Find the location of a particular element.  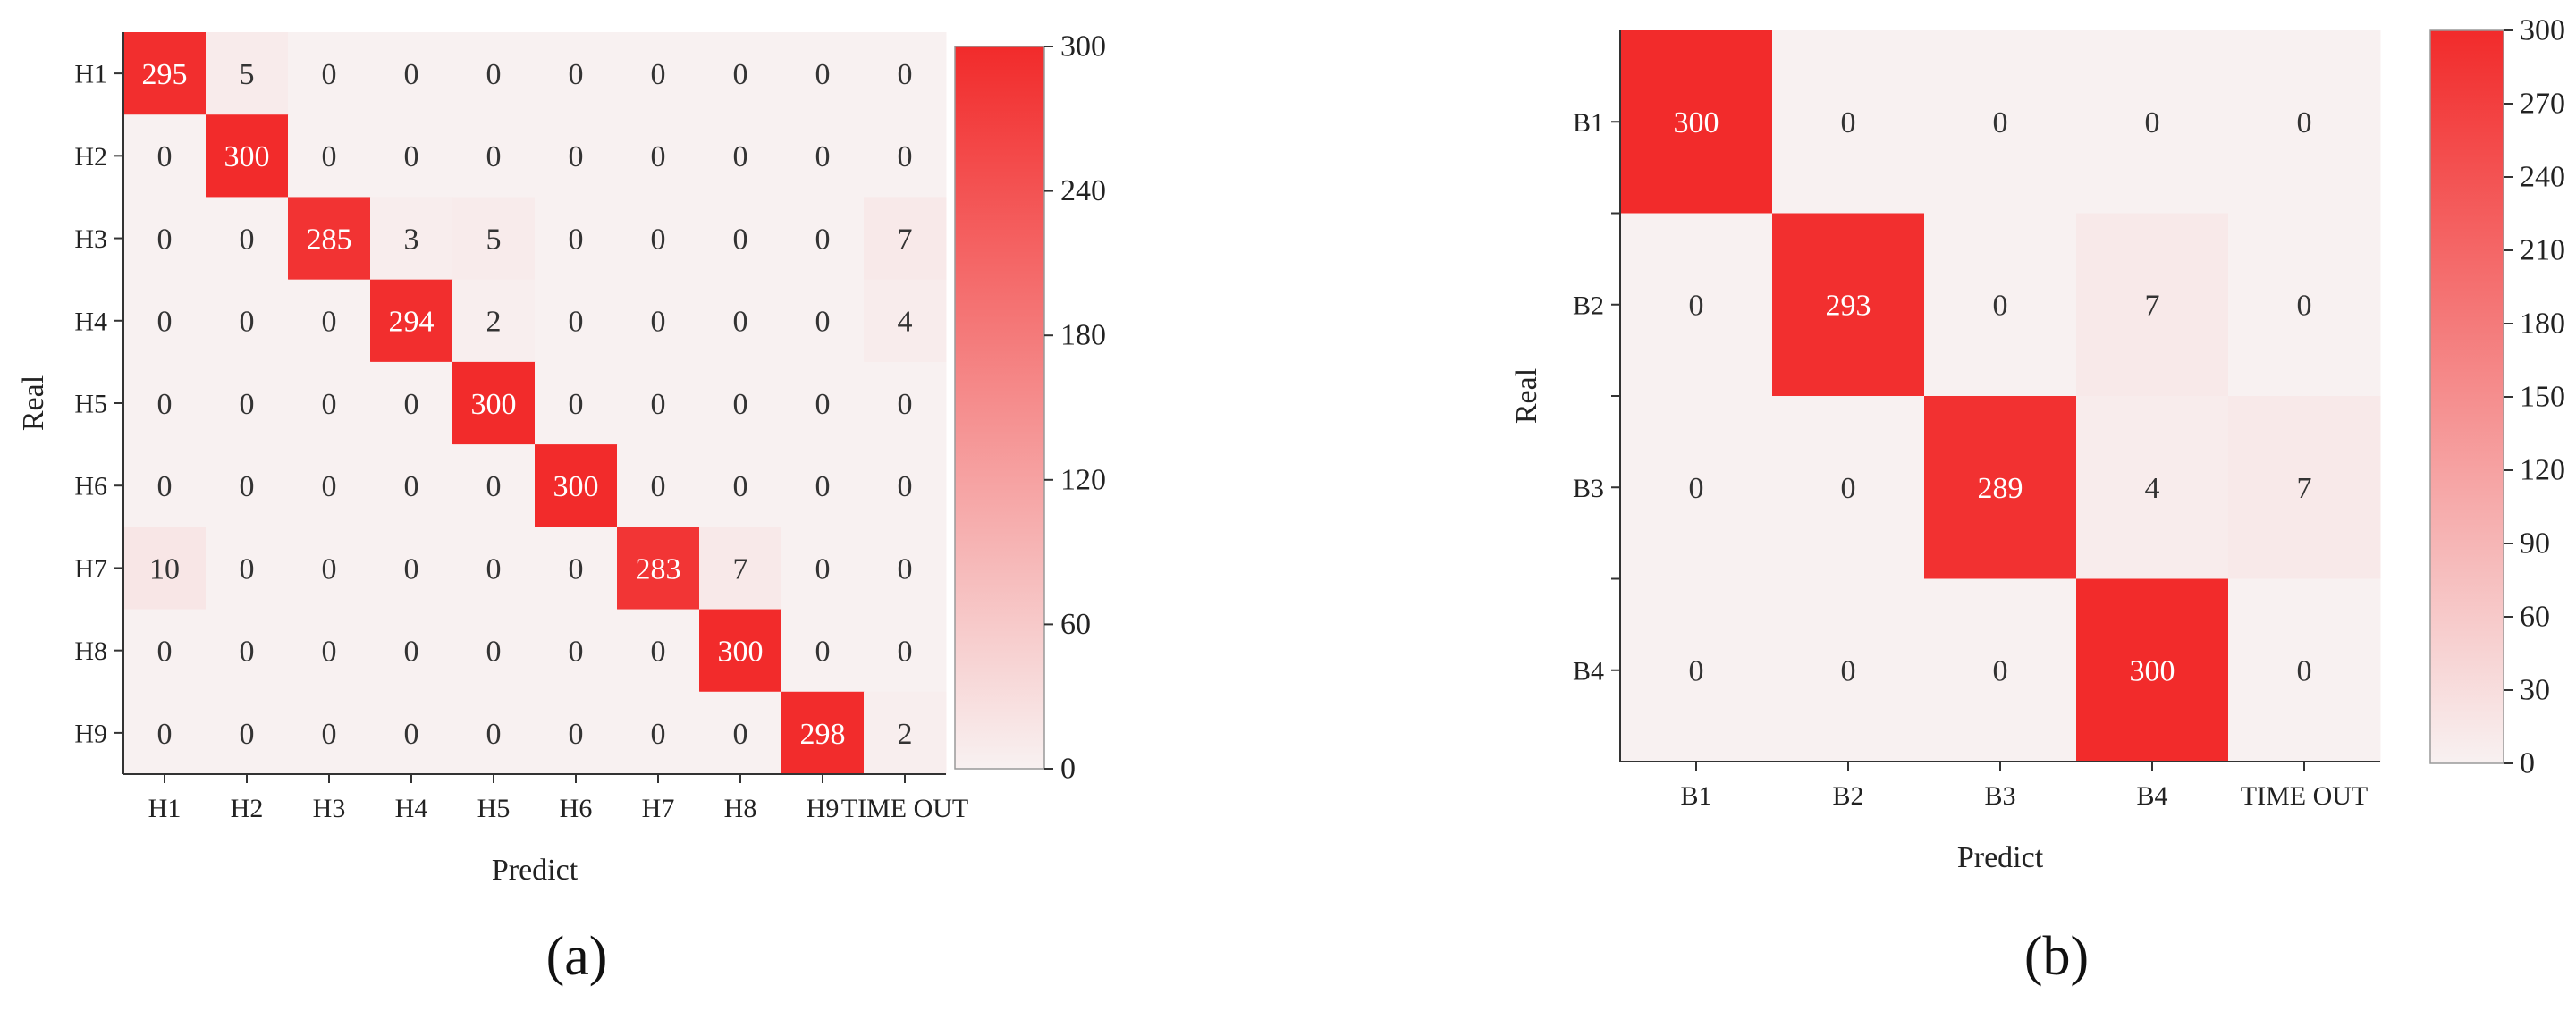

y-axis-label: Real is located at coordinates (1526, 396).